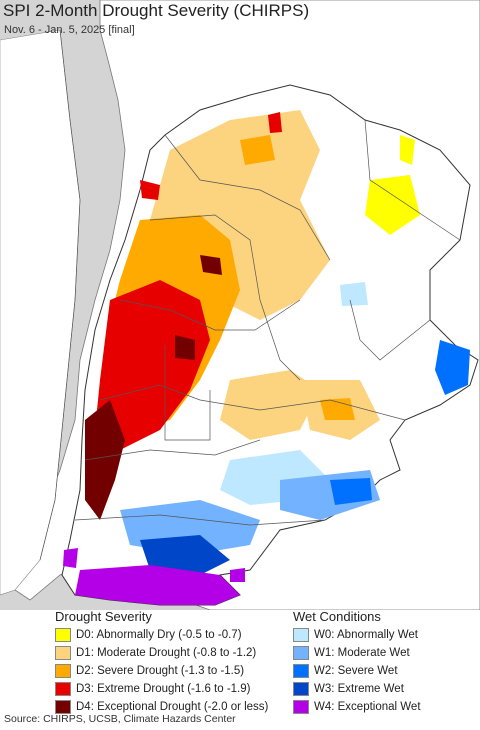 The width and height of the screenshot is (480, 730). What do you see at coordinates (367, 707) in the screenshot?
I see `legend-label: W4: Exceptional Wet` at bounding box center [367, 707].